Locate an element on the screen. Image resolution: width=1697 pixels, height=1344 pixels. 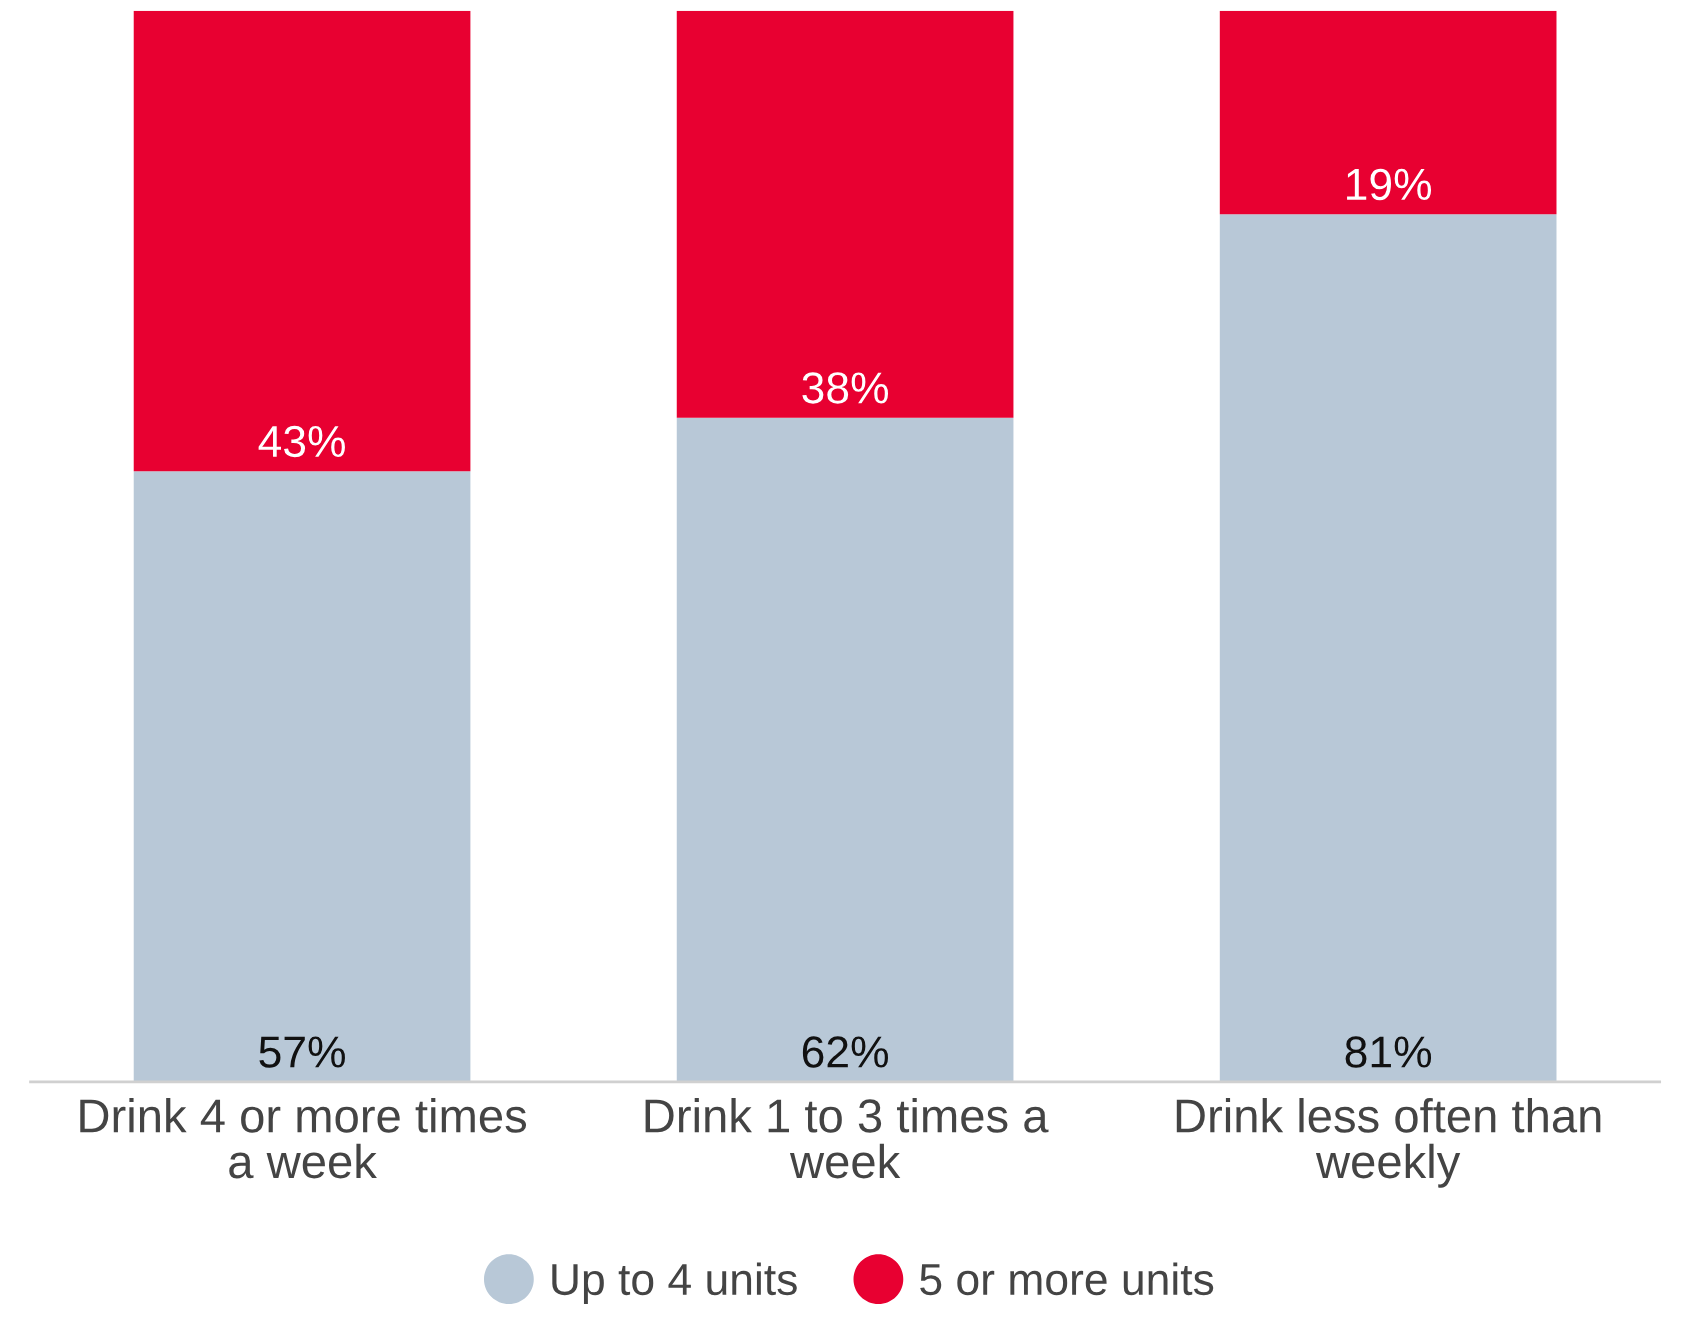
data-label: 57% is located at coordinates (302, 1052).